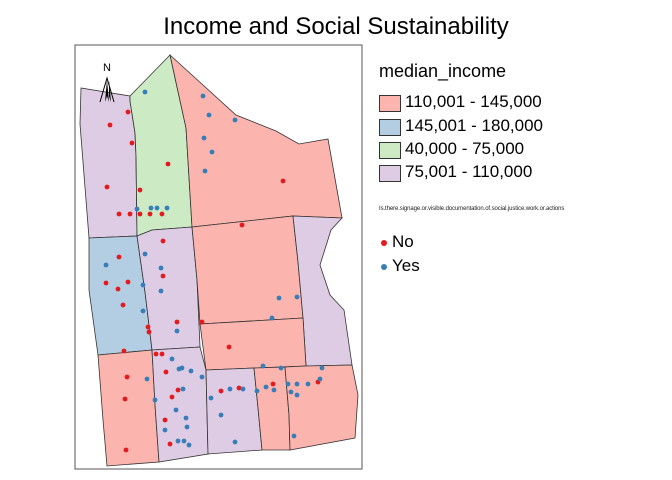 The height and width of the screenshot is (480, 672). I want to click on north-arrow-outline, so click(107, 89).